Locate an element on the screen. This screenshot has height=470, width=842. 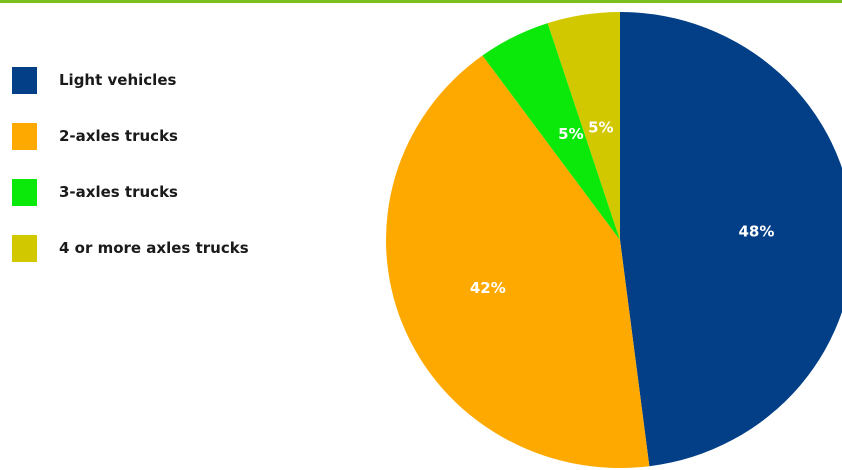
pie-slice-3-axles-trucks is located at coordinates (551, 131).